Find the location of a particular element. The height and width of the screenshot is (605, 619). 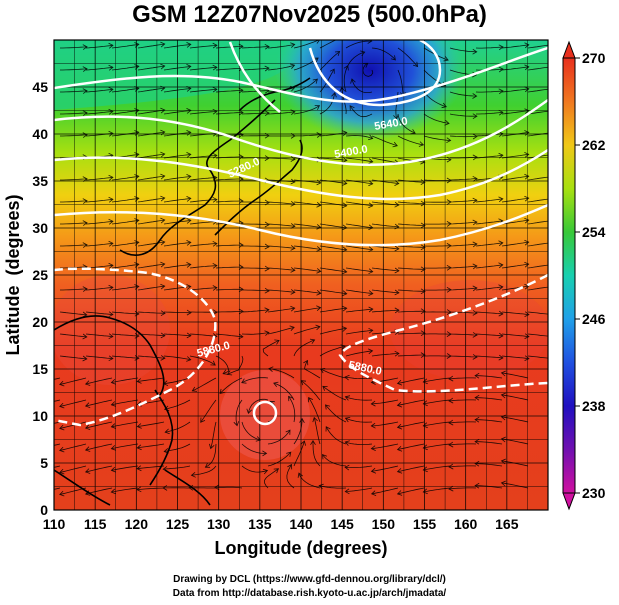

colorbar-tick-label: 262 is located at coordinates (594, 145).